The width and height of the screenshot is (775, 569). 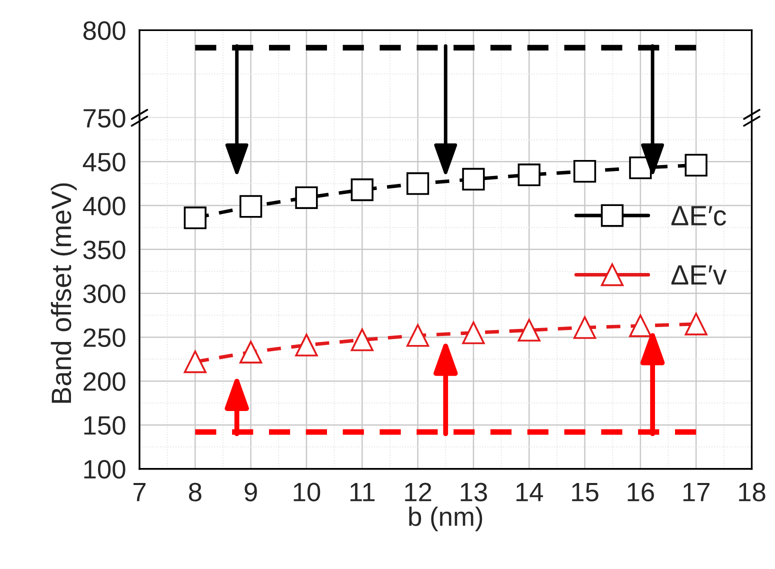 I want to click on y-tick-label: 400, so click(x=104, y=206).